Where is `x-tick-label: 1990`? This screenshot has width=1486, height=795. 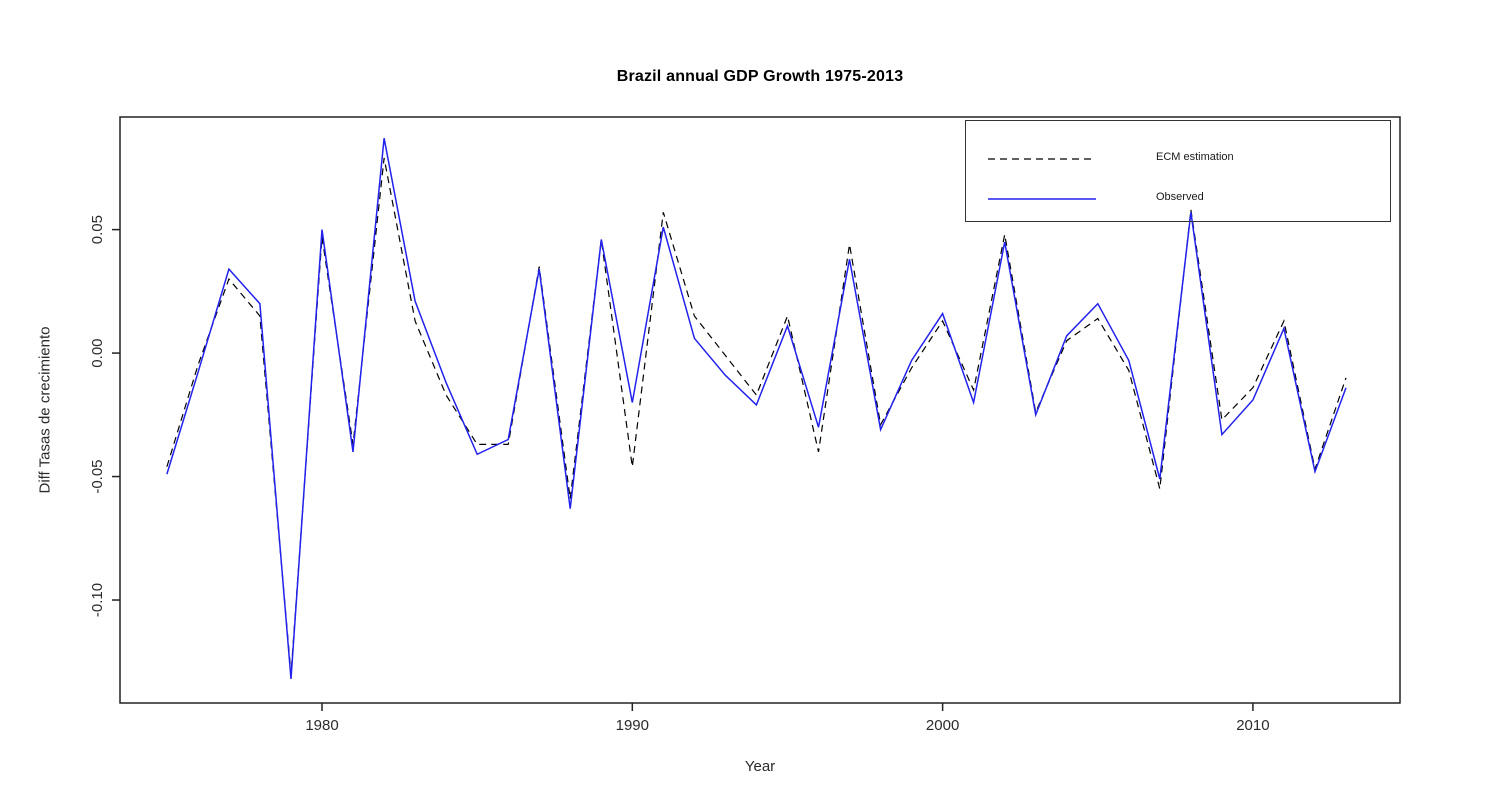
x-tick-label: 1990 is located at coordinates (632, 725).